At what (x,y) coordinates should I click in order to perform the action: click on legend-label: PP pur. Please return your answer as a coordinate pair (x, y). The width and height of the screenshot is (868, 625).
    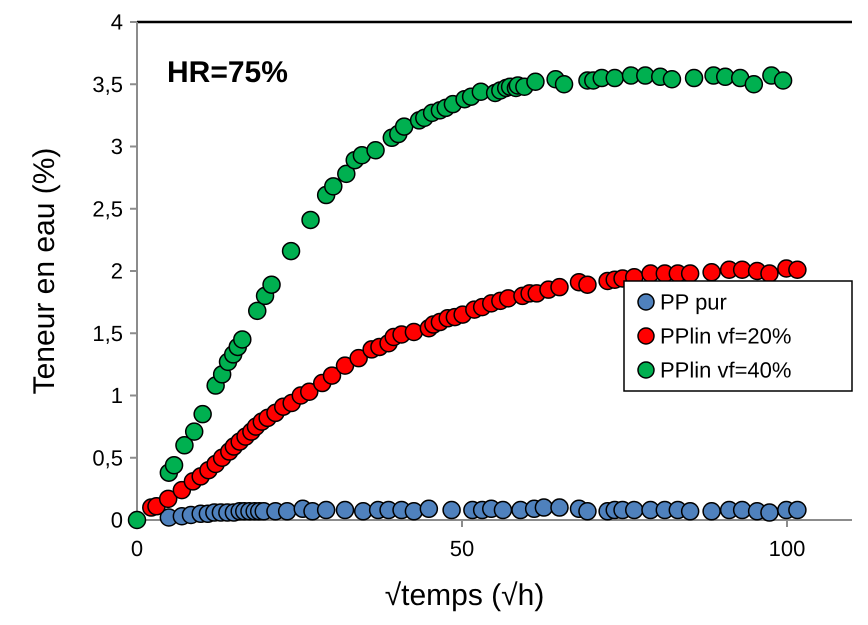
    Looking at the image, I should click on (693, 302).